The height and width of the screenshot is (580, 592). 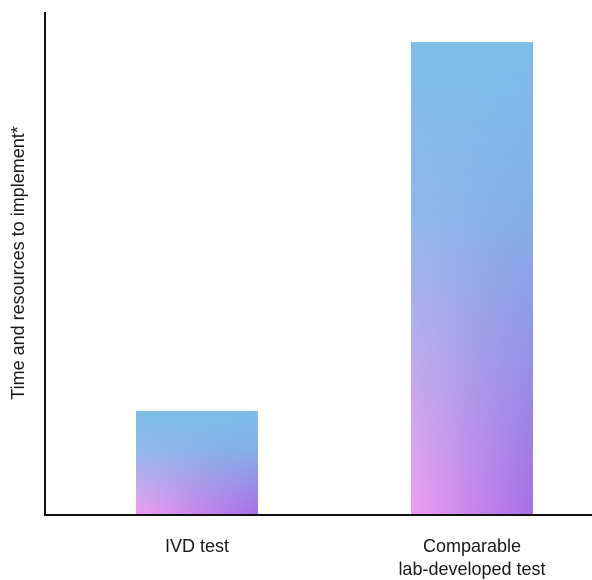 I want to click on x-tick-label-2: Comparable lab-developed test, so click(x=471, y=557).